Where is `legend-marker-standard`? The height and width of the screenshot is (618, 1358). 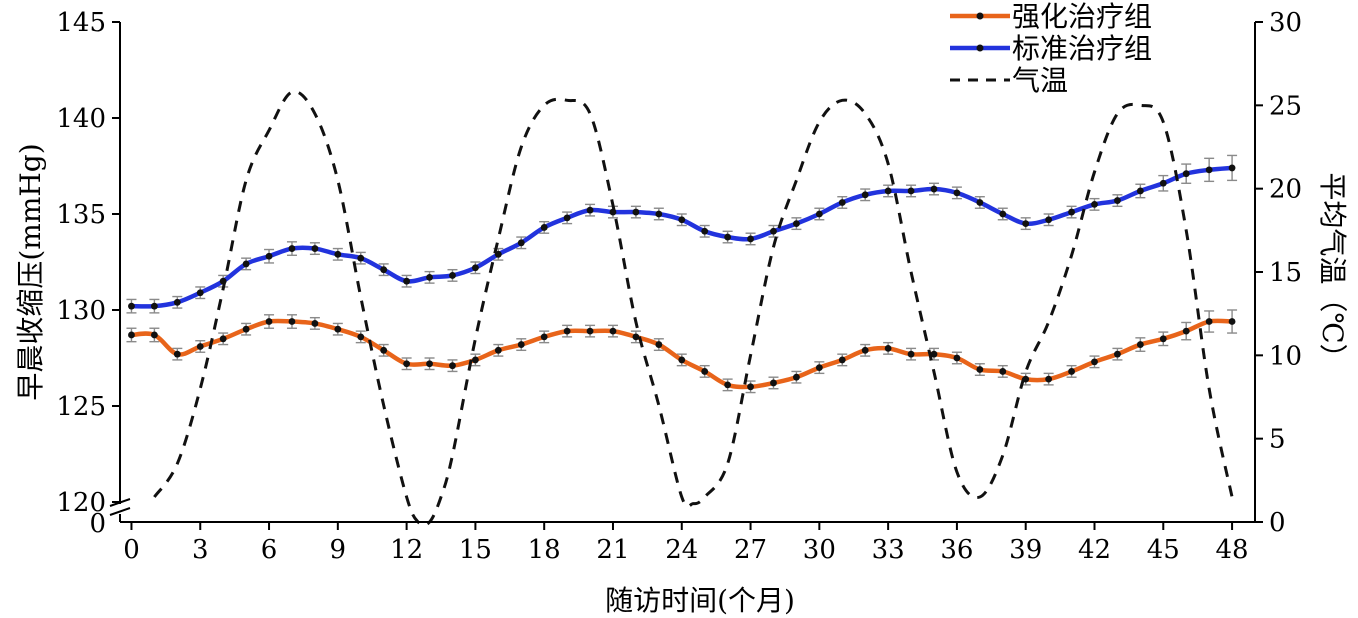 legend-marker-standard is located at coordinates (980, 48).